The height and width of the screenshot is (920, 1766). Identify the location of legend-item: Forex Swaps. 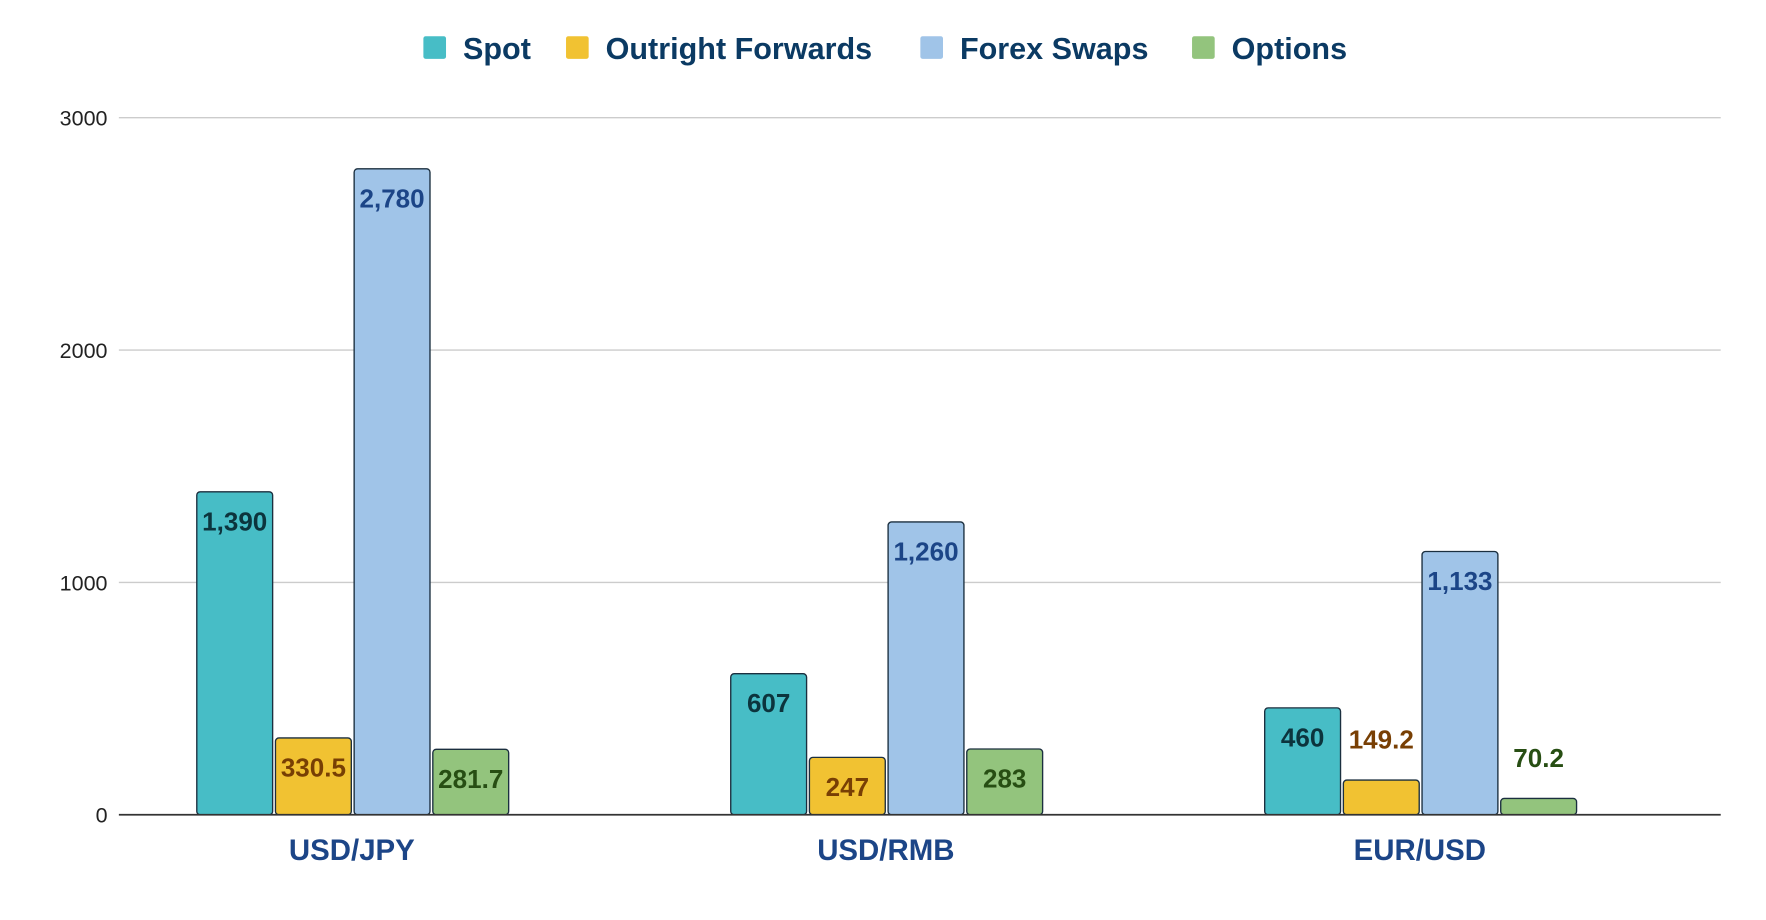
(1034, 49).